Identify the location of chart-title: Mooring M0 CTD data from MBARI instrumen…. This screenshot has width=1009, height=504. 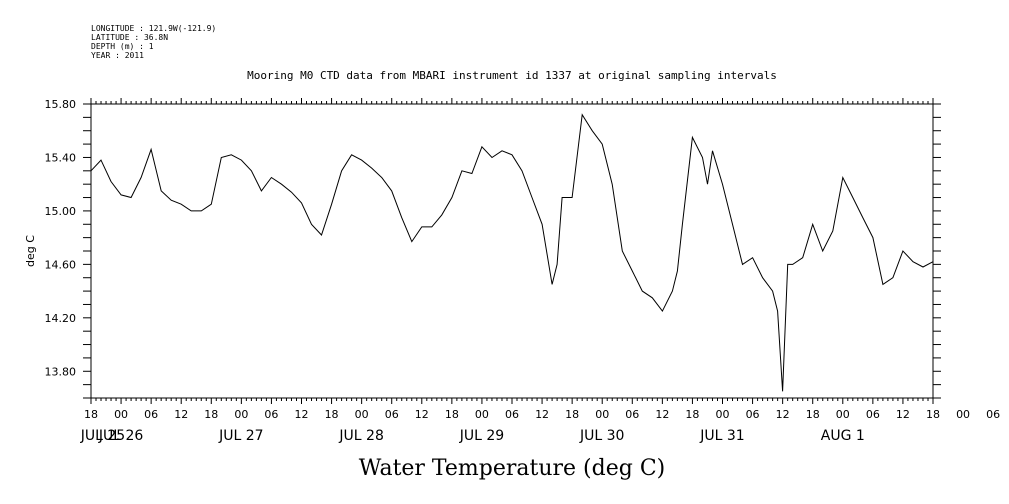
(512, 75).